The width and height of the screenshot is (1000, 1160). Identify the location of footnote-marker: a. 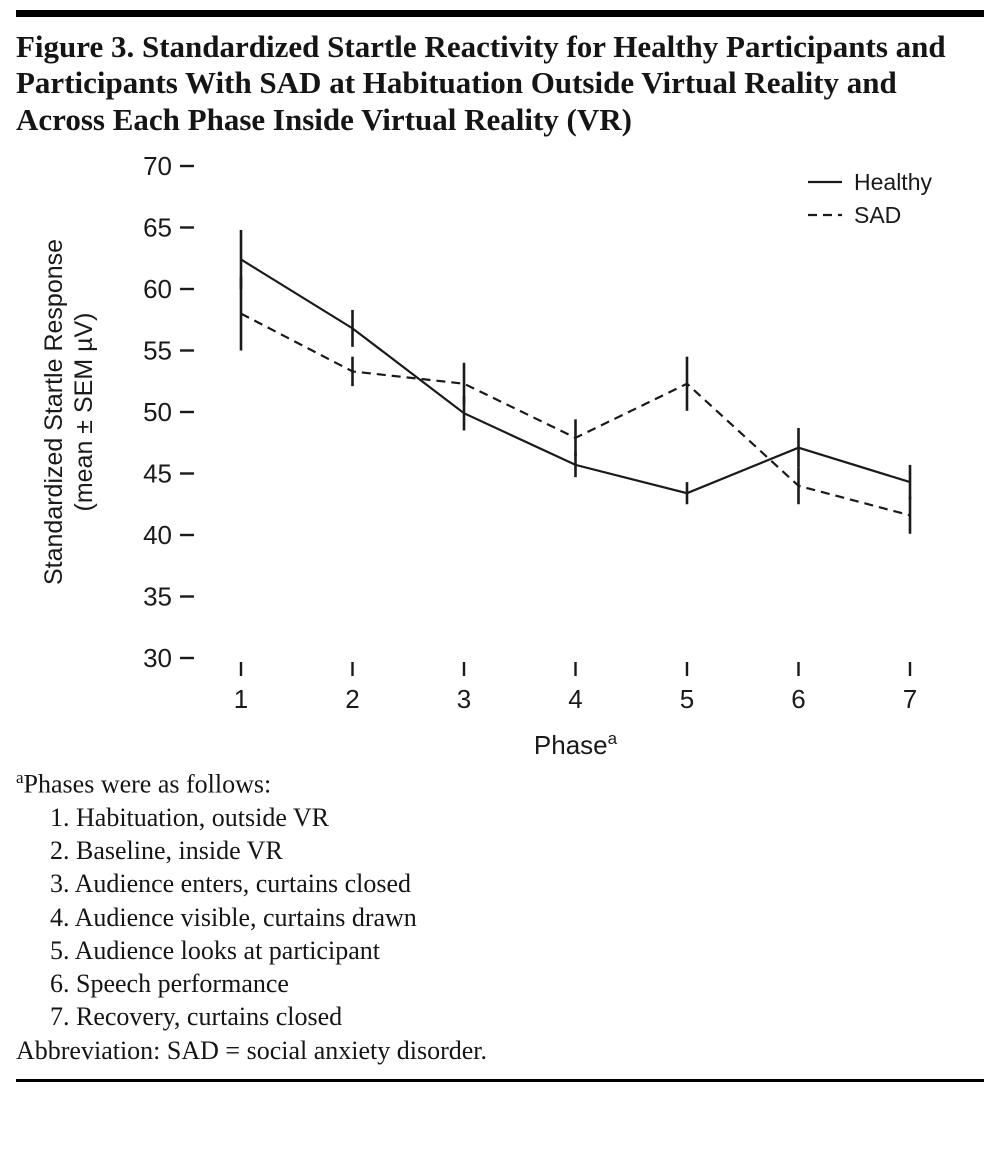
(20, 777).